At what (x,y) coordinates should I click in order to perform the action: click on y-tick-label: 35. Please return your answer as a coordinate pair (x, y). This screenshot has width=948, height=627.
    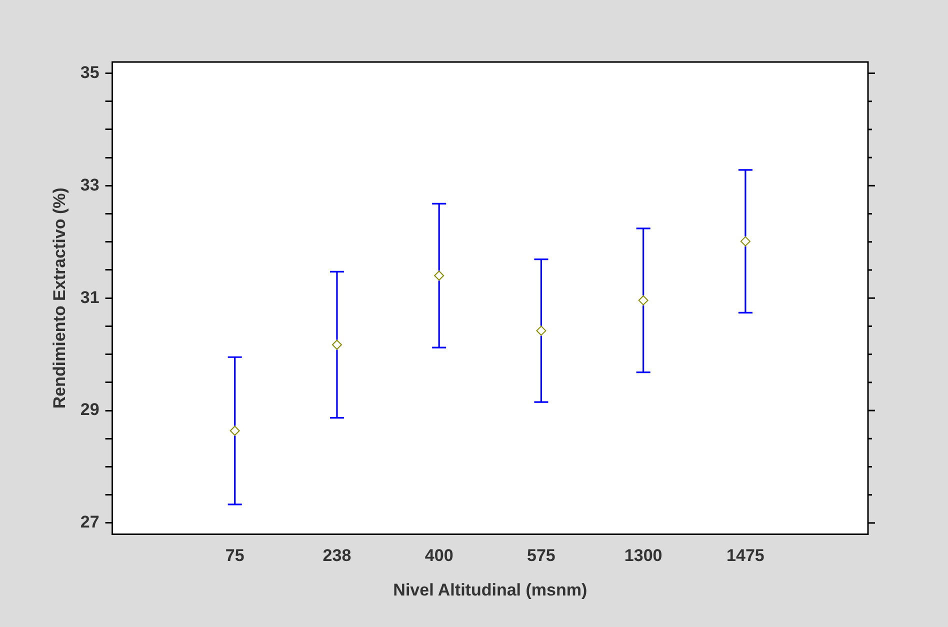
    Looking at the image, I should click on (90, 72).